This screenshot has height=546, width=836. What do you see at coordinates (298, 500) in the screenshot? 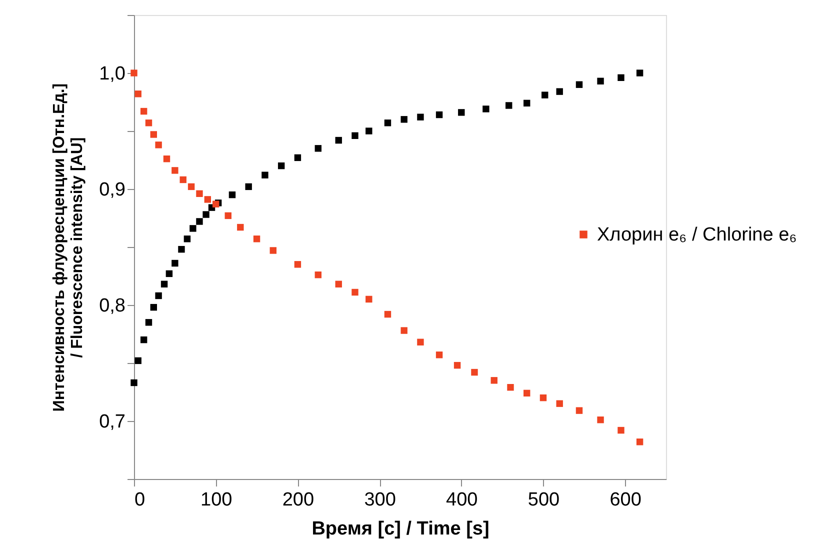
I see `x-tick-label: 200` at bounding box center [298, 500].